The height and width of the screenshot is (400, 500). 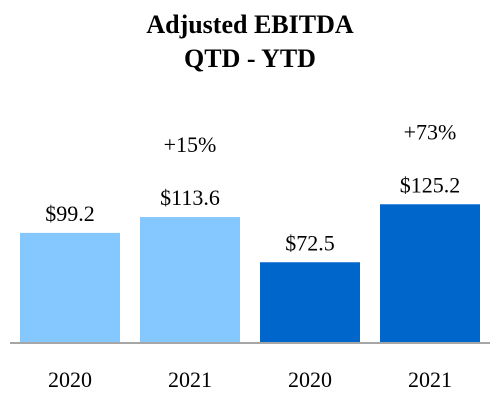 I want to click on change-label-1: +15%, so click(x=190, y=144).